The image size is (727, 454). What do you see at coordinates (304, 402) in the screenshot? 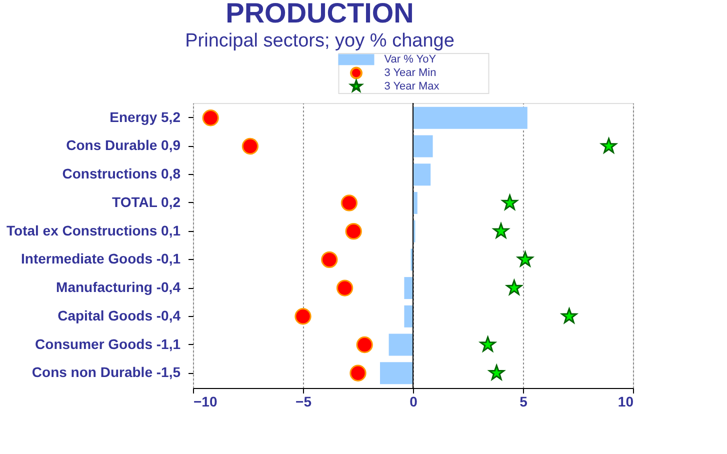
I see `x-tick-label: −5` at bounding box center [304, 402].